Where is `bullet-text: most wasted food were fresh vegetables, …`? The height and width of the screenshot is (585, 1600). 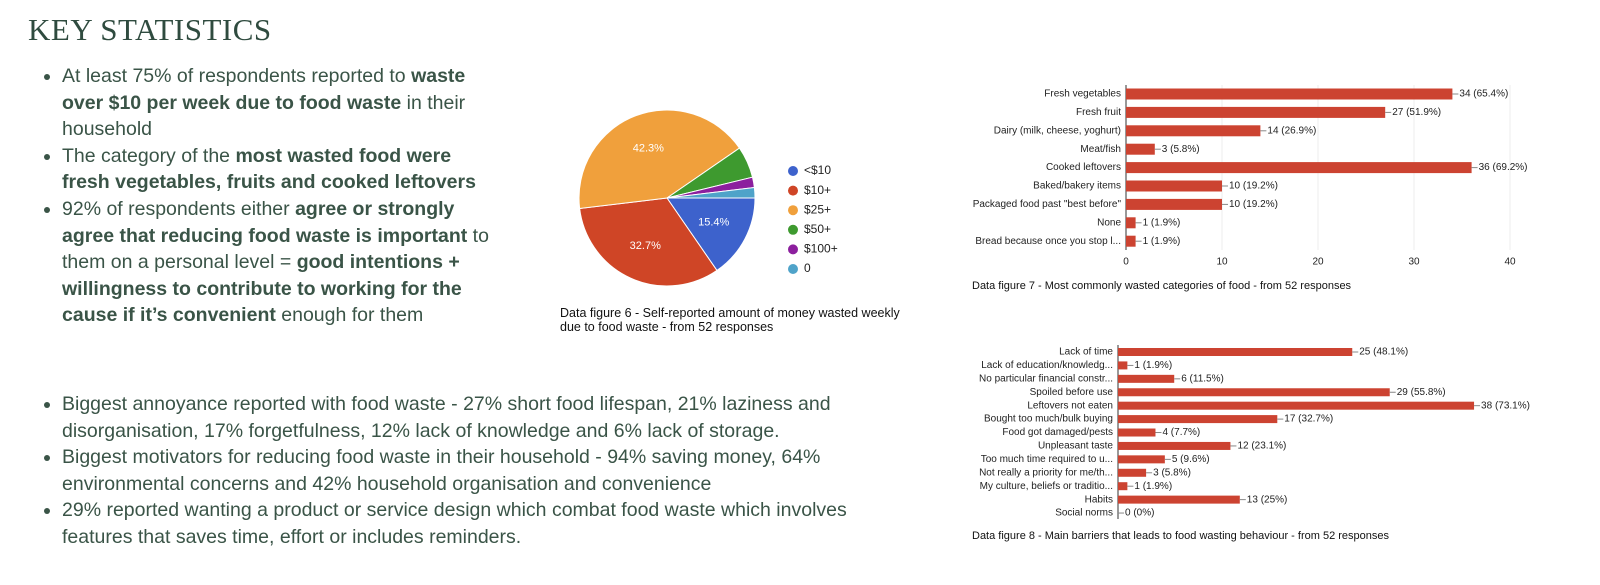
bullet-text: most wasted food were fresh vegetables, … is located at coordinates (269, 169).